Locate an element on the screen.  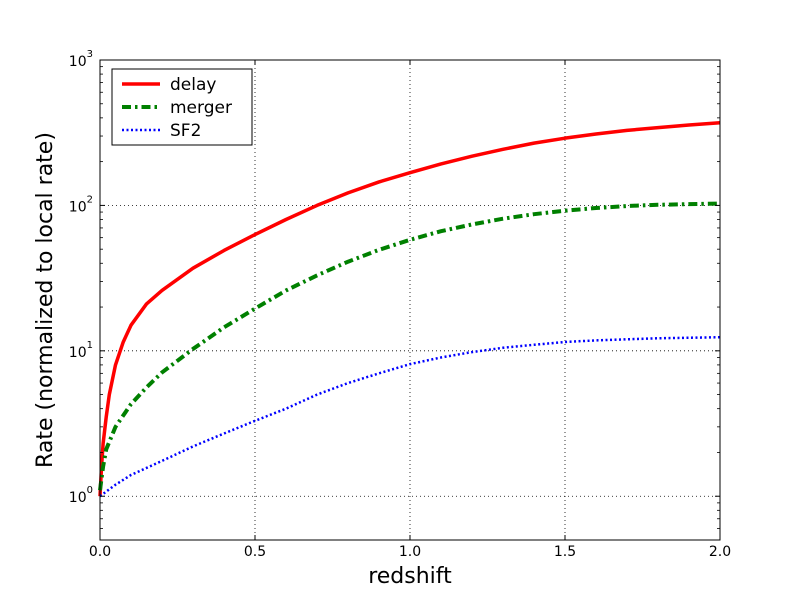
y-tick-label: 10¹ is located at coordinates (81, 350).